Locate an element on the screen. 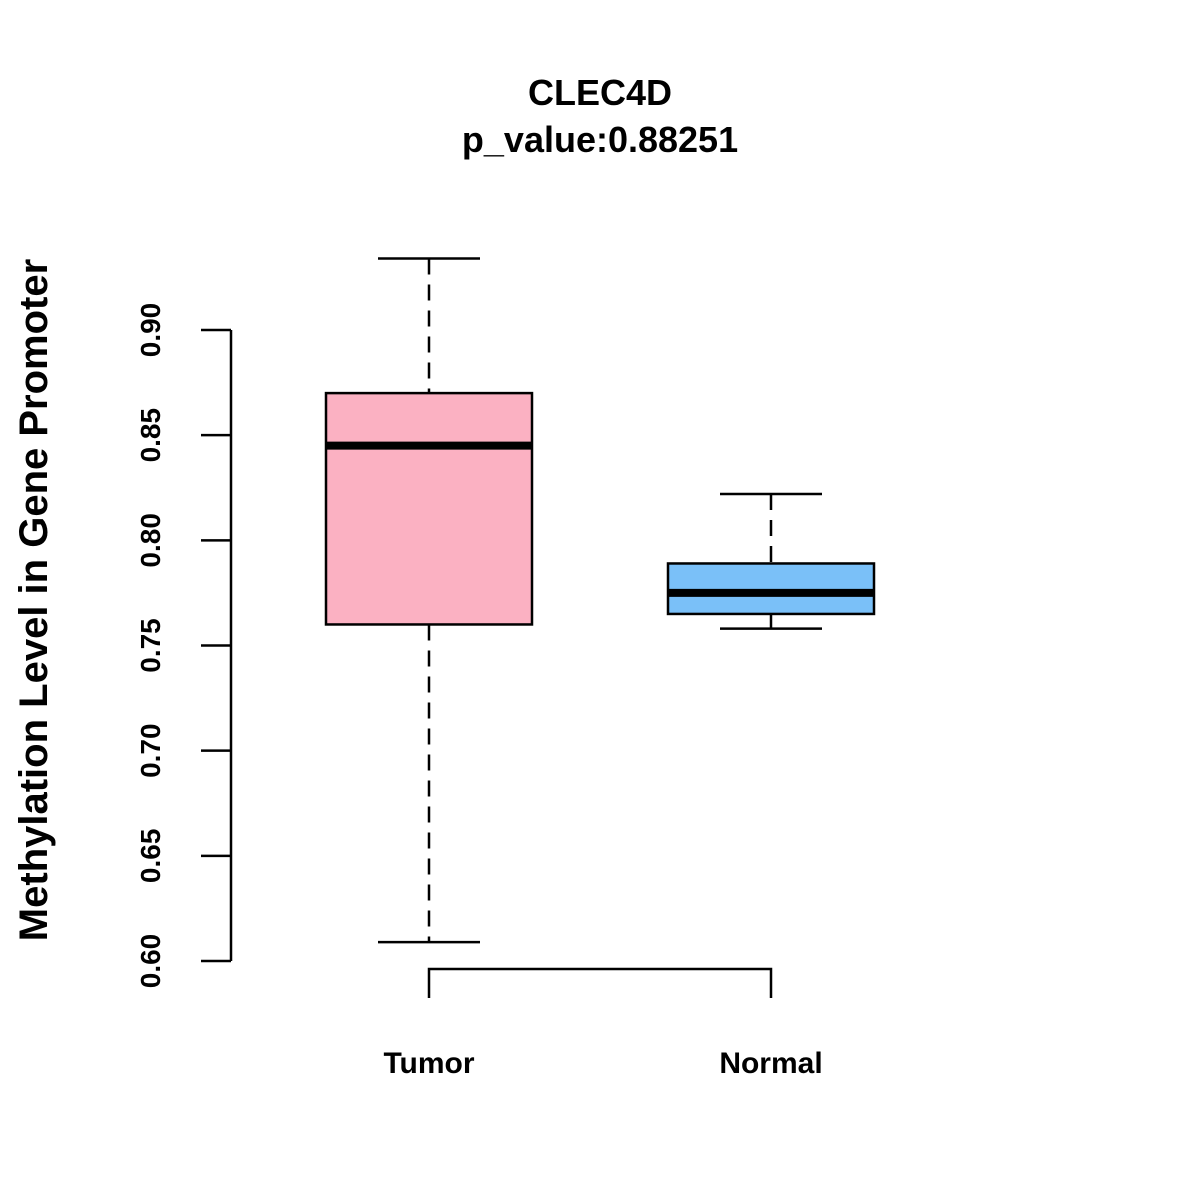 The height and width of the screenshot is (1200, 1200). y-tick-label: 0.70 is located at coordinates (150, 750).